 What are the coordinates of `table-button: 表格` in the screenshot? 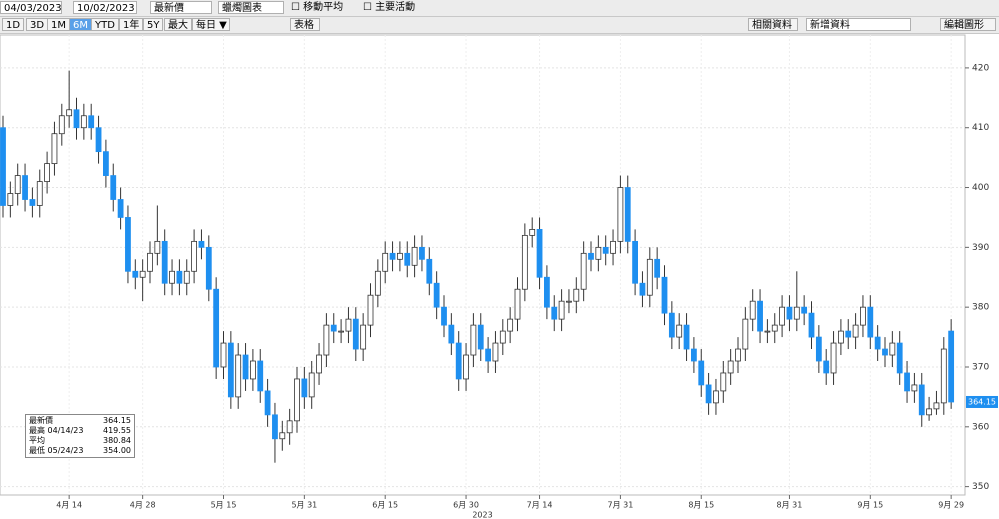 It's located at (305, 24).